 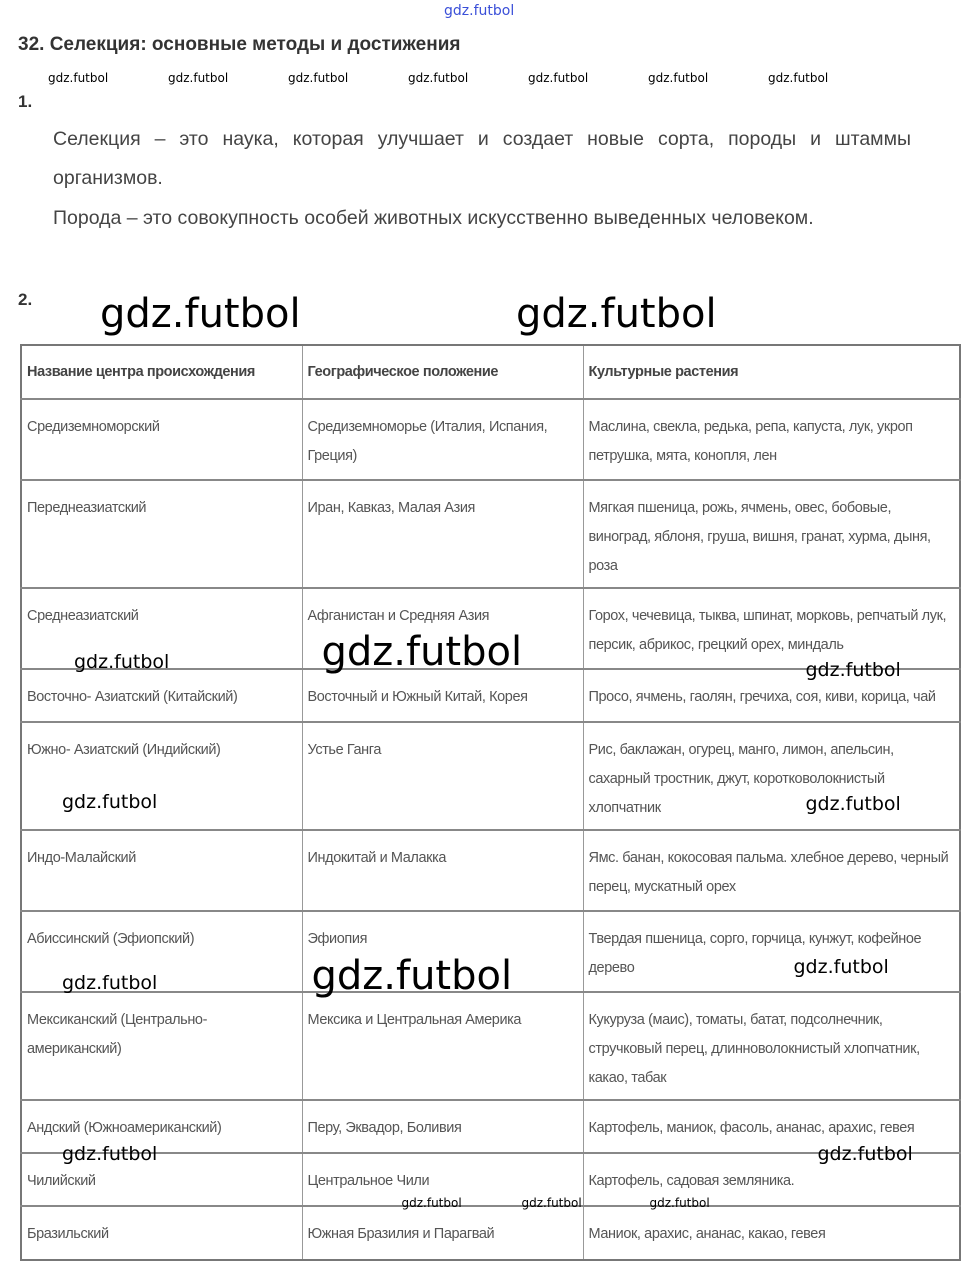 What do you see at coordinates (117, 1034) in the screenshot?
I see `cell-text: Мексиканский (Центрально-американский)` at bounding box center [117, 1034].